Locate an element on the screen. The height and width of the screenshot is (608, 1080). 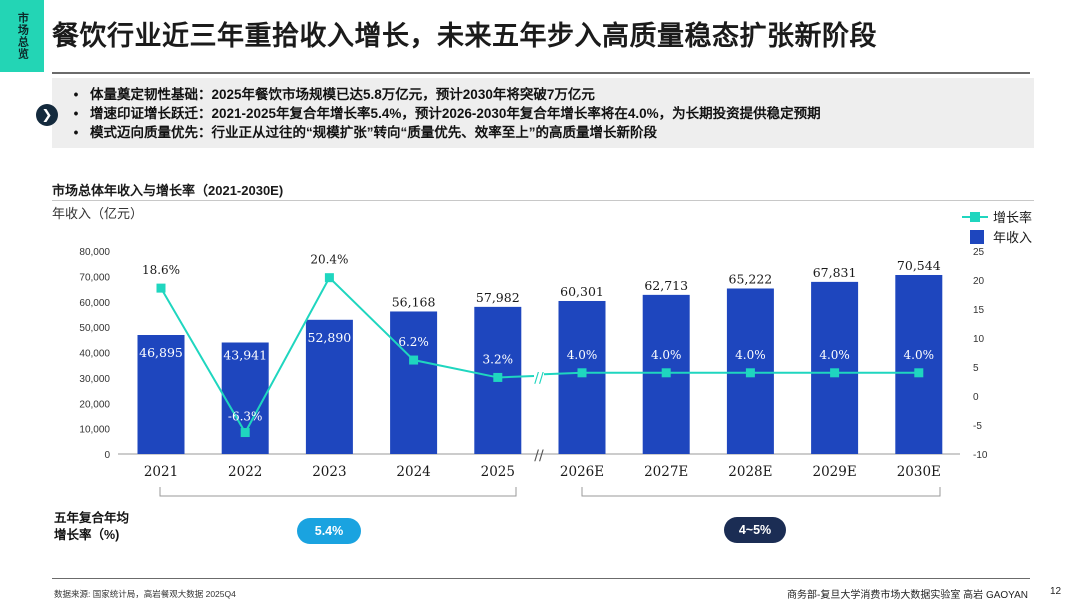
revenue-data-label: 56,168 is located at coordinates (414, 301).